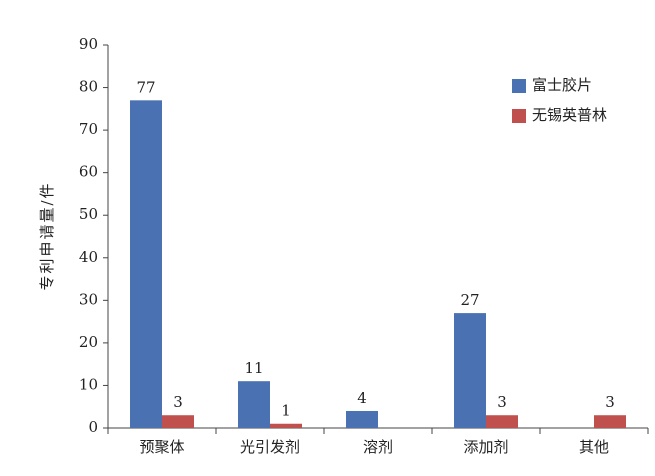 The width and height of the screenshot is (655, 476). What do you see at coordinates (88, 87) in the screenshot?
I see `y-tick-label: 80` at bounding box center [88, 87].